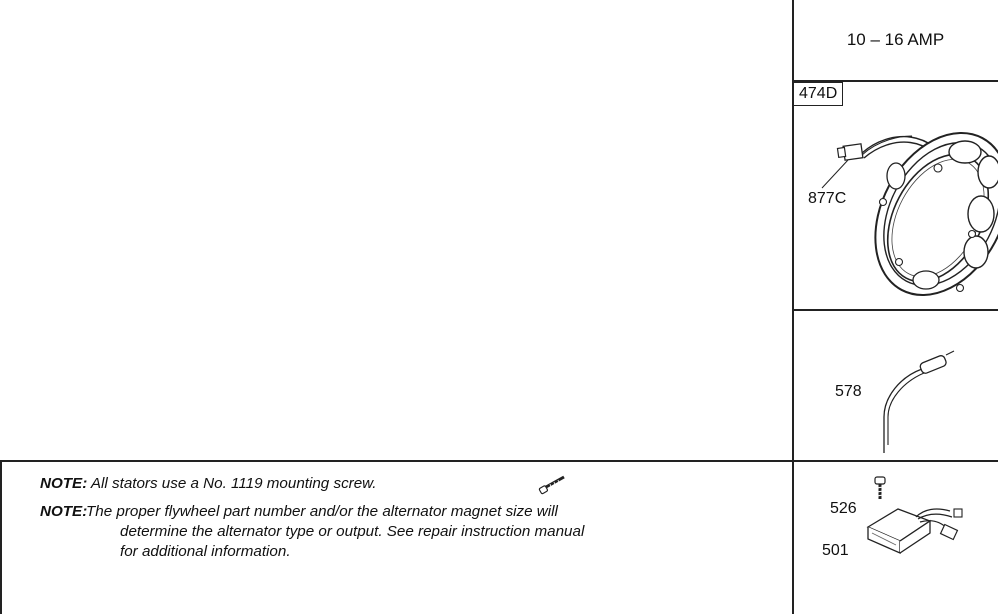  What do you see at coordinates (880, 487) in the screenshot?
I see `screw-icon` at bounding box center [880, 487].